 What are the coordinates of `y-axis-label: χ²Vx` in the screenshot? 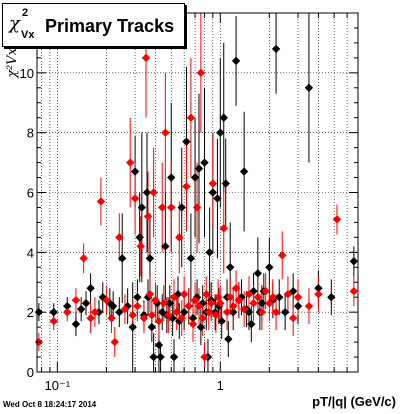 It's located at (12, 62).